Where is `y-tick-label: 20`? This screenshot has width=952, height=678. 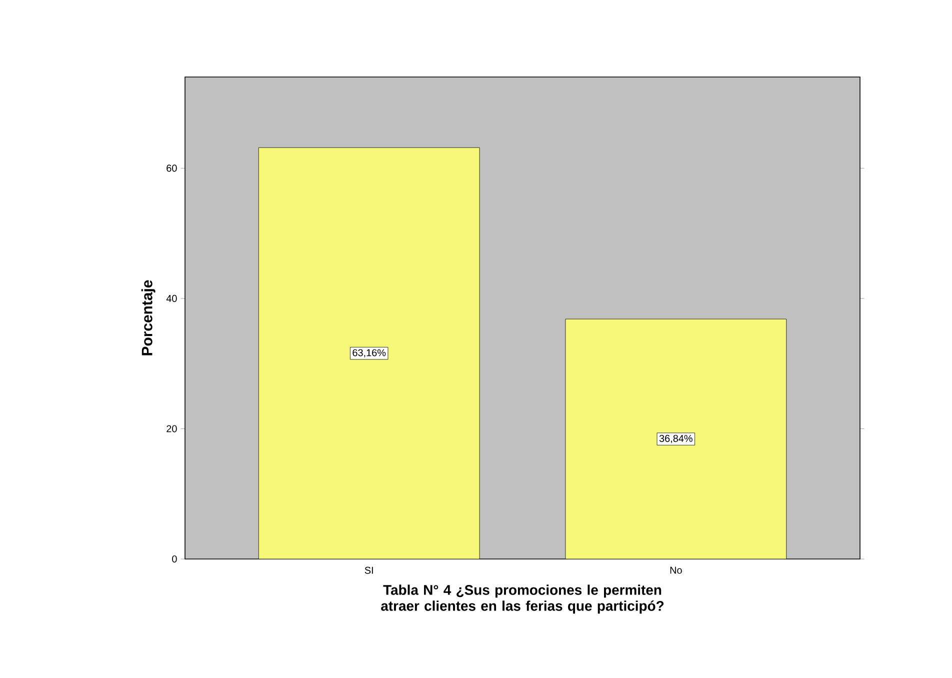 y-tick-label: 20 is located at coordinates (171, 428).